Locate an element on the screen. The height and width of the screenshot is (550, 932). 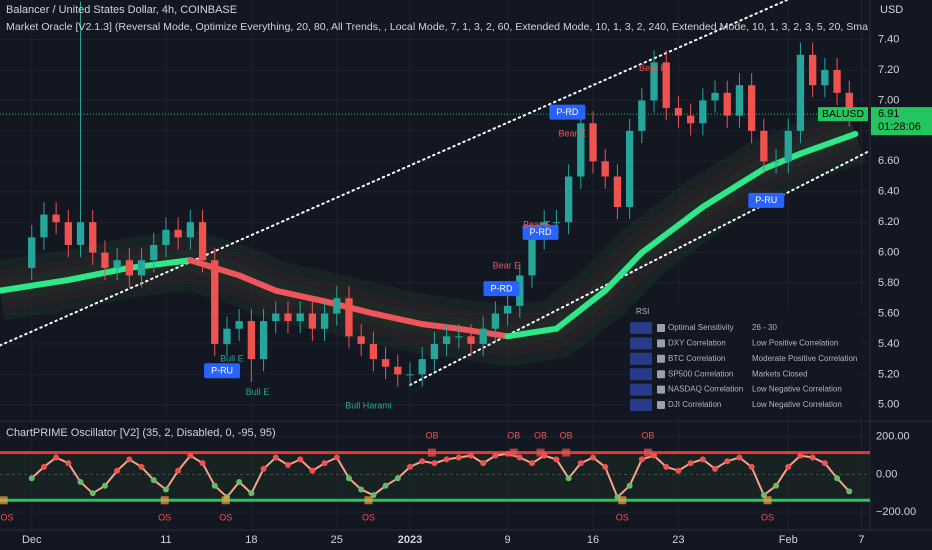
price-box is located at coordinates (901, 121).